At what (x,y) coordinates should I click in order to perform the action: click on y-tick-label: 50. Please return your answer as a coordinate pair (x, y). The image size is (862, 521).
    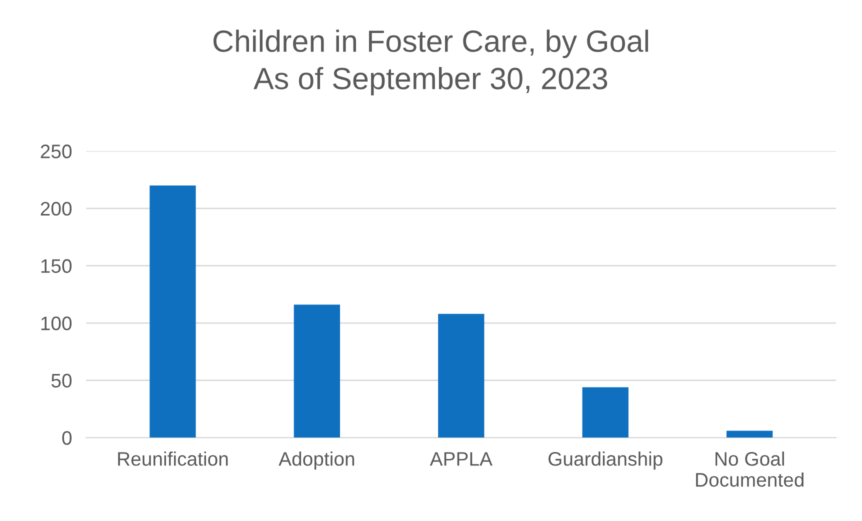
    Looking at the image, I should click on (61, 381).